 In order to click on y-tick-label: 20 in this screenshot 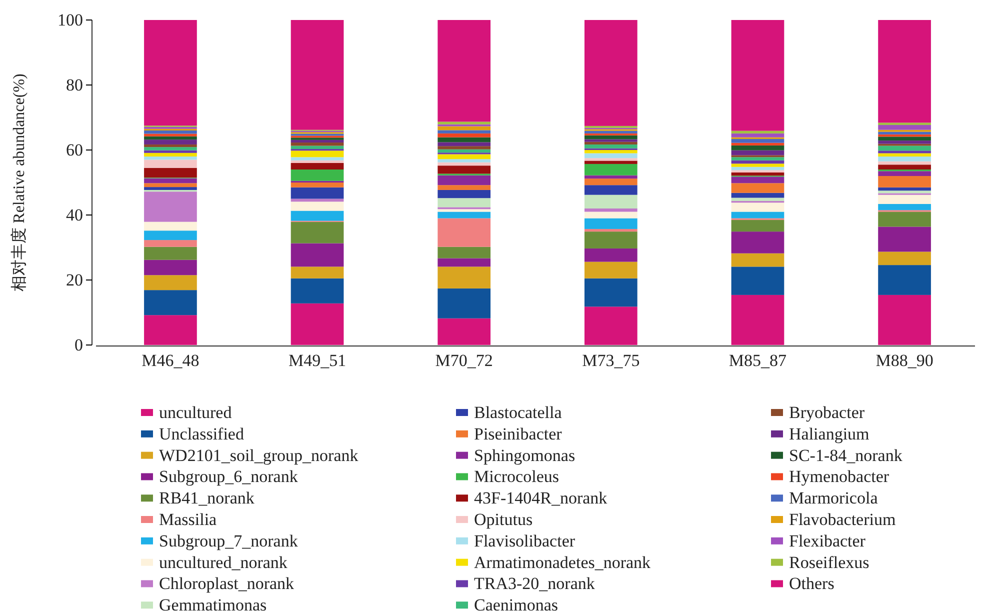, I will do `click(74, 280)`.